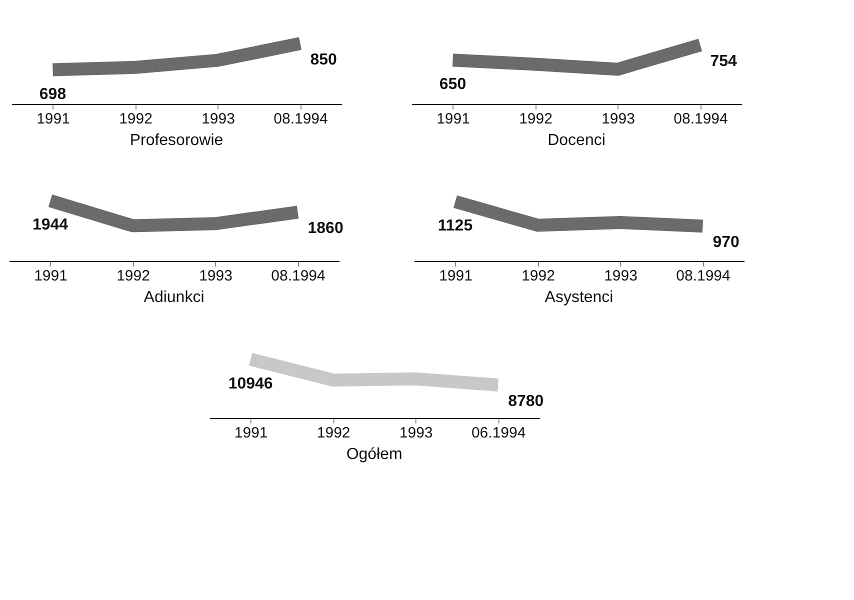 The width and height of the screenshot is (854, 600). Describe the element at coordinates (726, 243) in the screenshot. I see `data-label: 970` at that location.